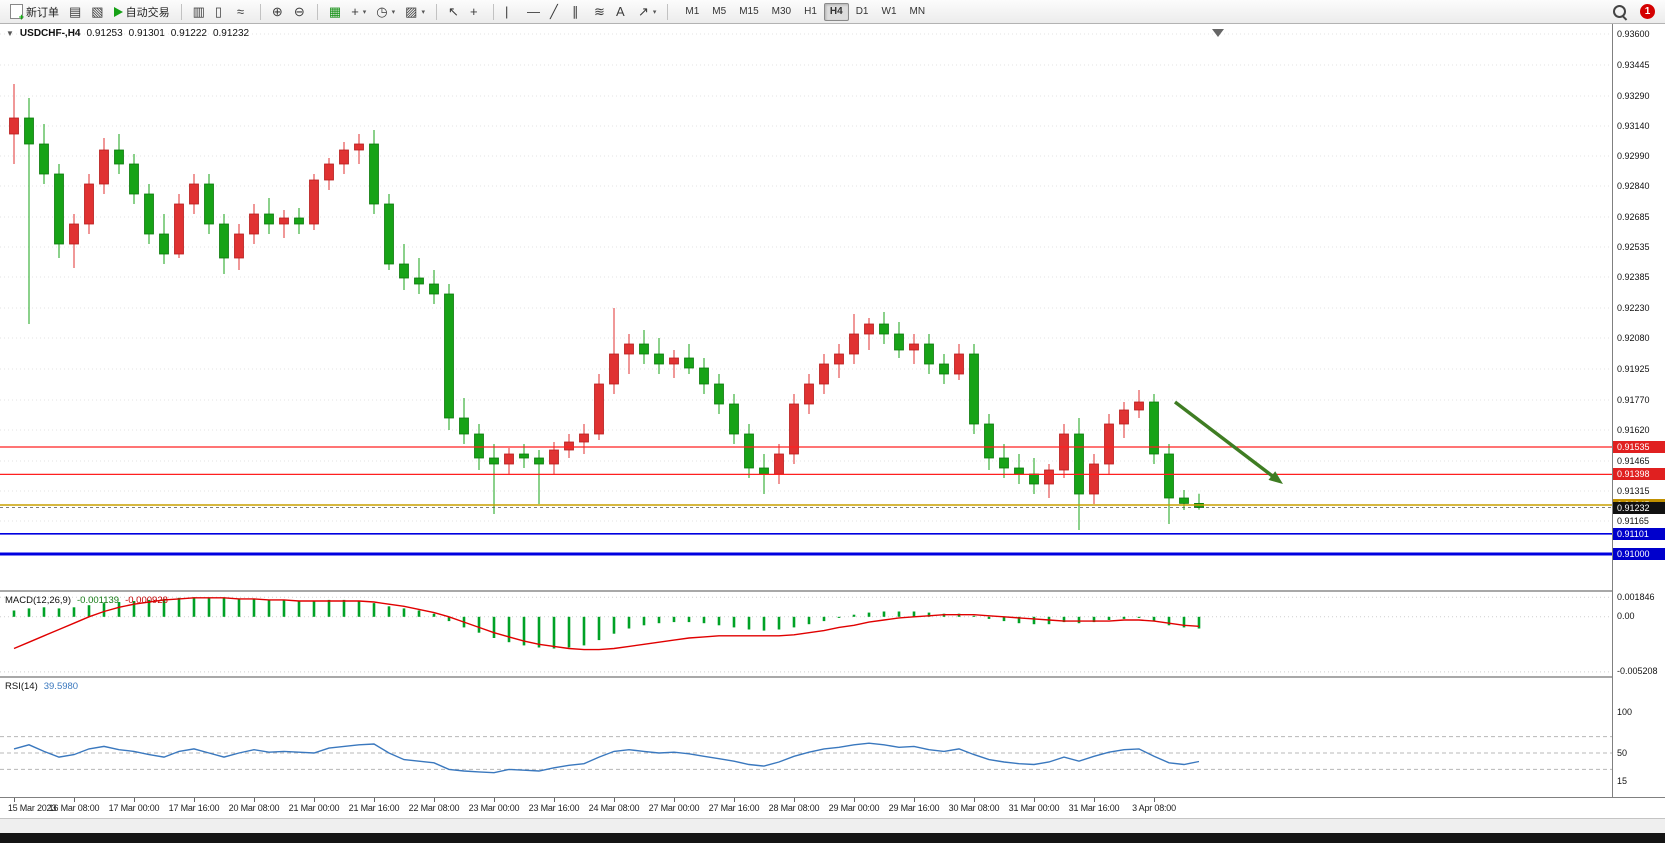 This screenshot has width=1665, height=843. Describe the element at coordinates (32, 808) in the screenshot. I see `time-axis-label: 15 Mar 2023` at that location.